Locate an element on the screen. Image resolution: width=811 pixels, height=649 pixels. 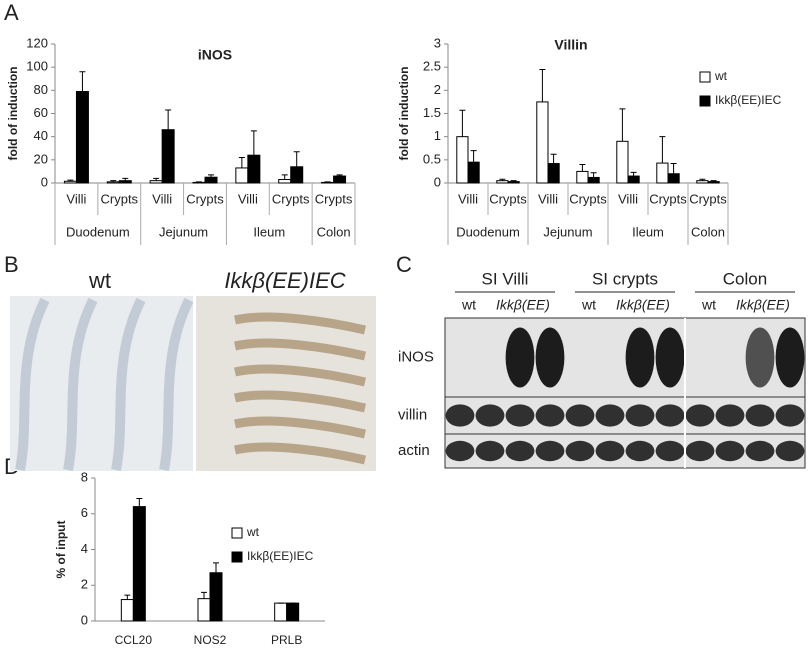
blot-group-label: SI Villi is located at coordinates (505, 278).